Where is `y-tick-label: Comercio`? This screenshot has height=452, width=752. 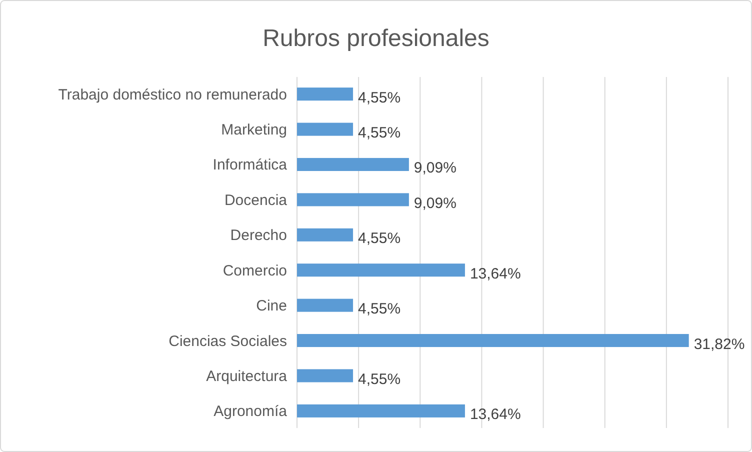
y-tick-label: Comercio is located at coordinates (254, 271).